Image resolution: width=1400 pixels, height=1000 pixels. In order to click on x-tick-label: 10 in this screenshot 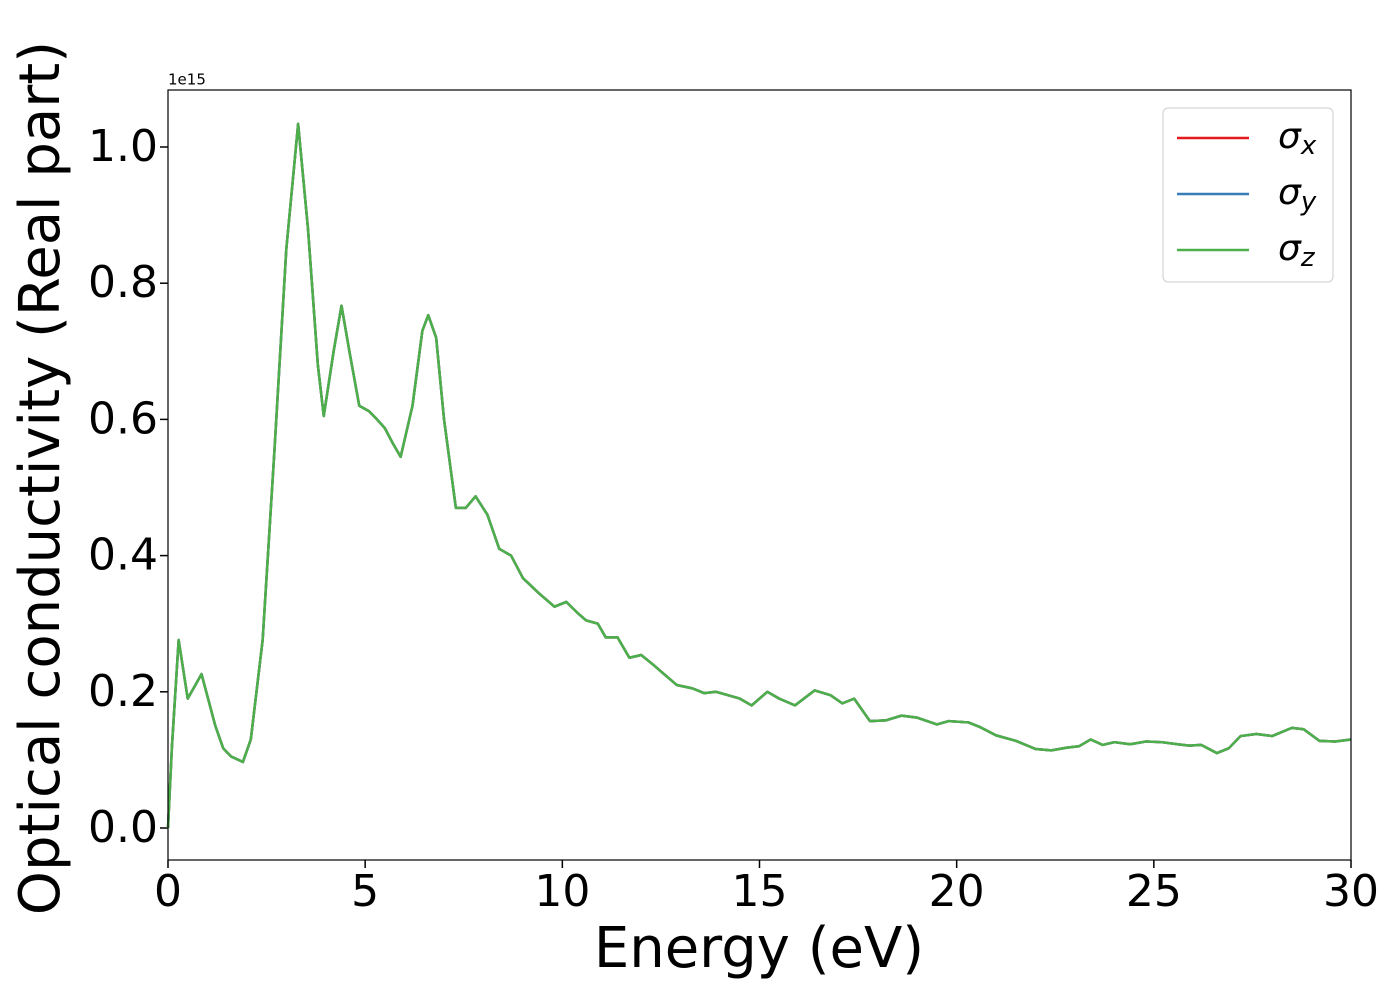, I will do `click(562, 891)`.